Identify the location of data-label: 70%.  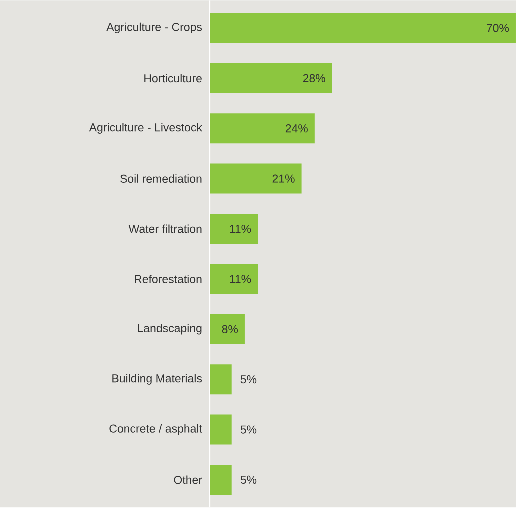
(498, 28).